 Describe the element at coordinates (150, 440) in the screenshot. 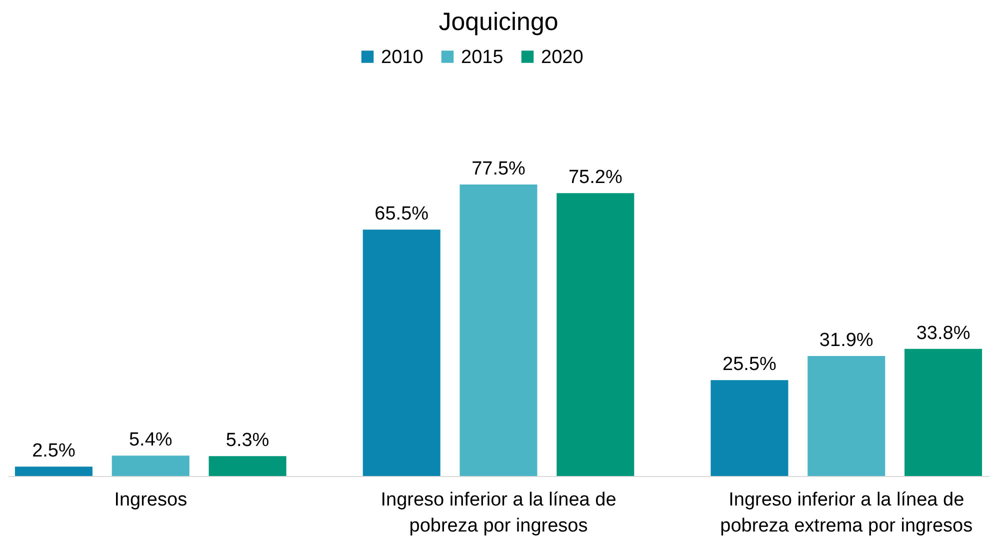

I see `data-label: 5.4%` at that location.